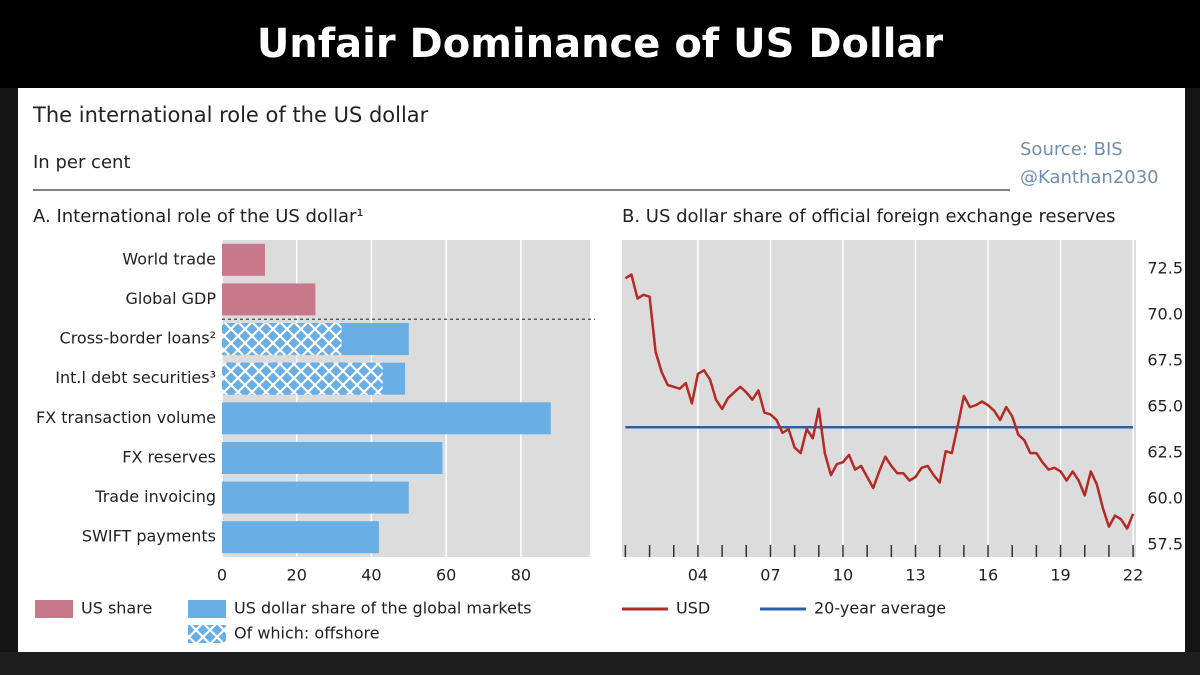 Image resolution: width=1200 pixels, height=675 pixels. Describe the element at coordinates (82, 162) in the screenshot. I see `figure-unit: In per cent` at that location.